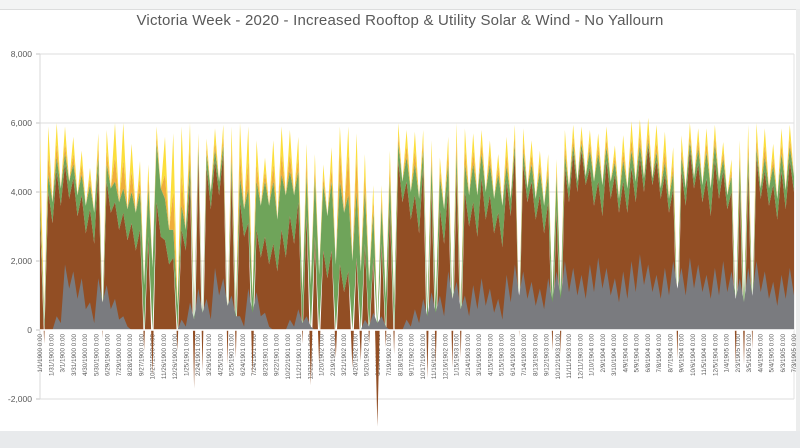 This screenshot has width=800, height=448. Describe the element at coordinates (175, 357) in the screenshot. I see `x-axis-label: 12/26/1900 0:00` at that location.